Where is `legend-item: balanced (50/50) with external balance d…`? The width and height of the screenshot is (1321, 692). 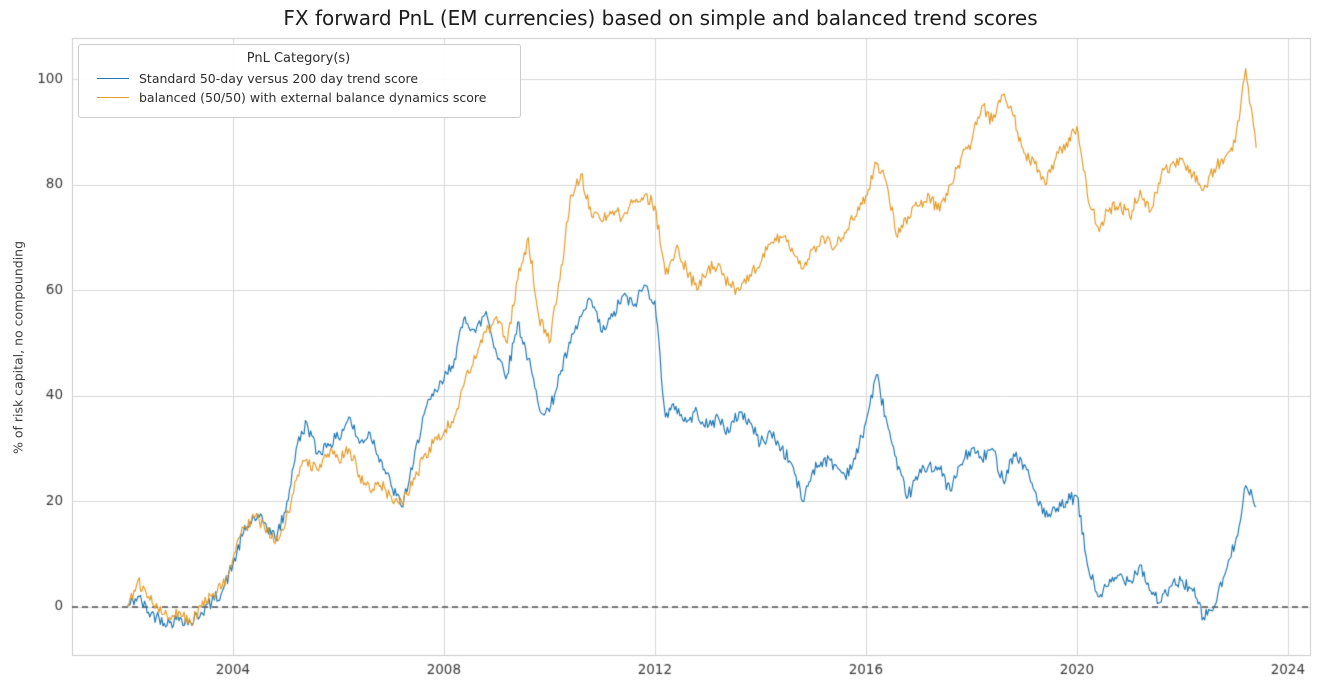 legend-item: balanced (50/50) with external balance d… is located at coordinates (301, 97).